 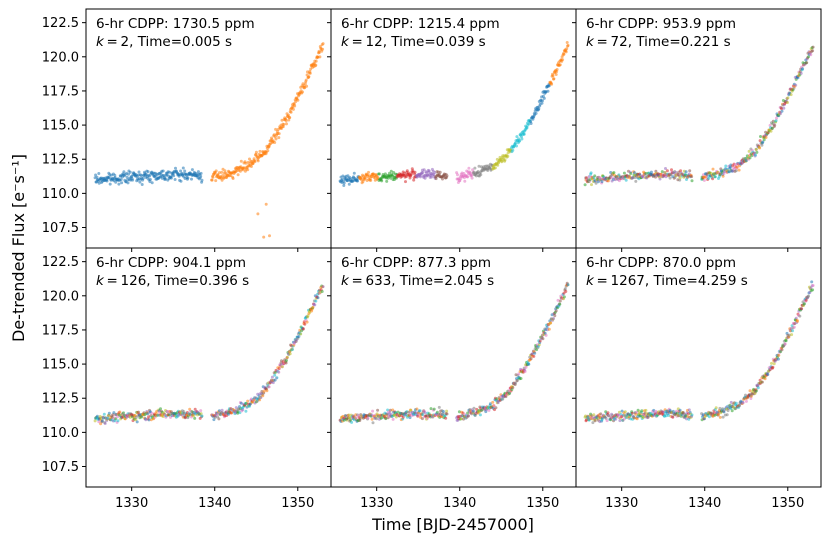 I want to click on cdpp-annotation: 6-hr CDPP: 870.0 ppm, so click(x=661, y=263).